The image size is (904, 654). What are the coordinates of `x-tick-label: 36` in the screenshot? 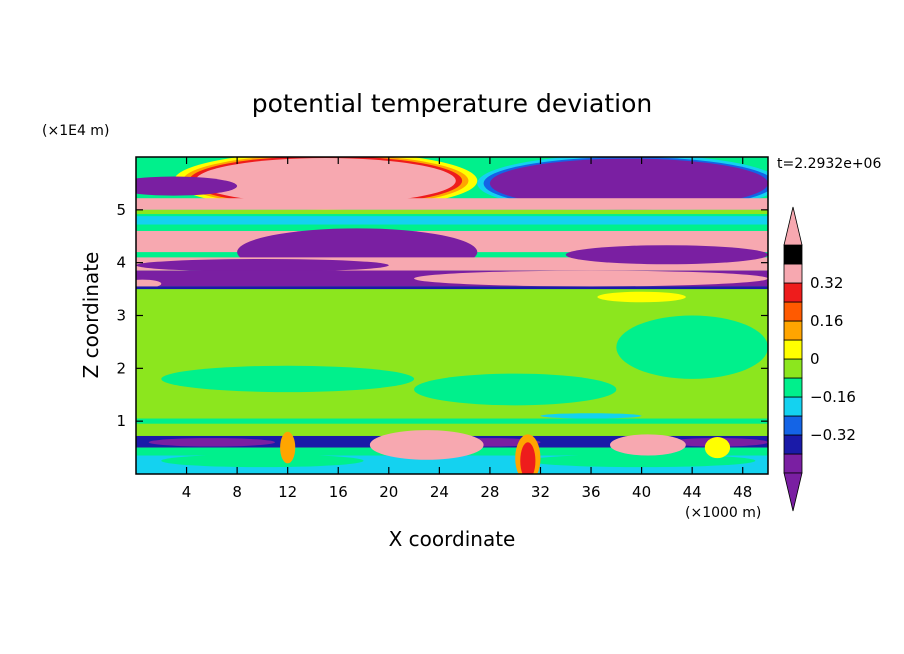 It's located at (590, 492).